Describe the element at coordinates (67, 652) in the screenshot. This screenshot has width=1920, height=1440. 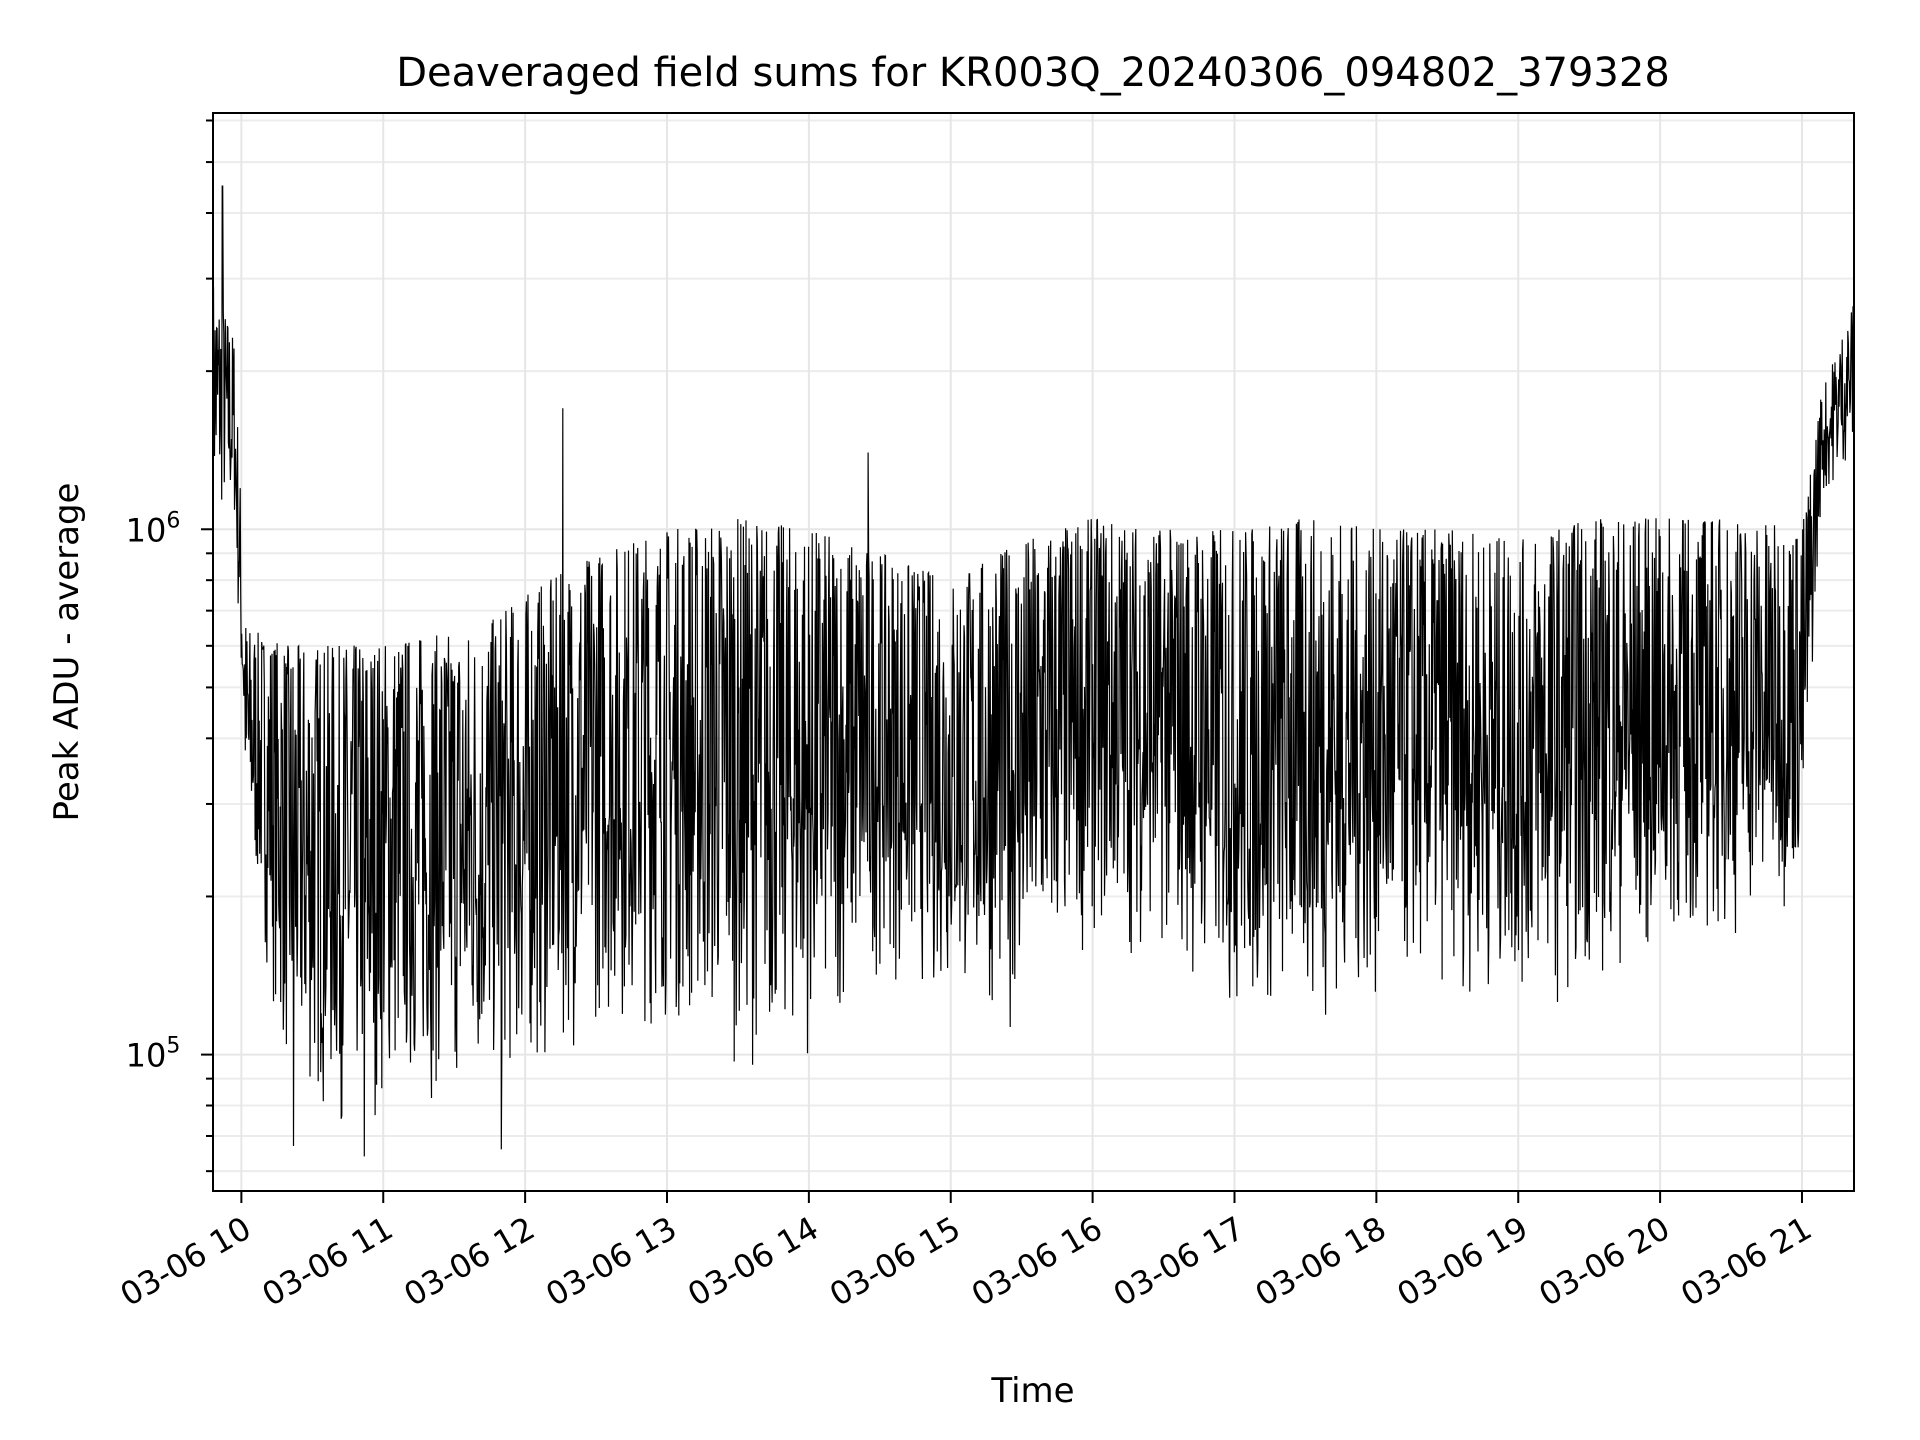
I see `y-axis-label: Peak ADU - average` at that location.